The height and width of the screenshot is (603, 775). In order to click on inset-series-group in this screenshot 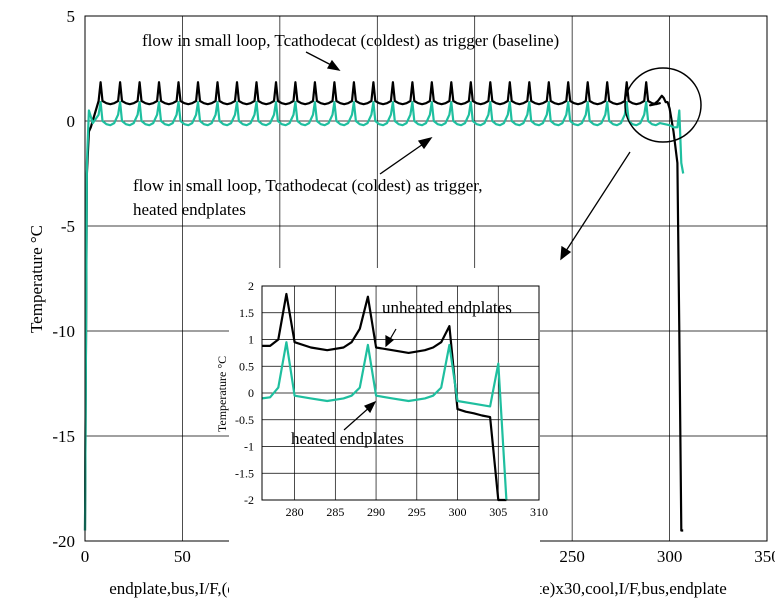, I will do `click(384, 397)`.